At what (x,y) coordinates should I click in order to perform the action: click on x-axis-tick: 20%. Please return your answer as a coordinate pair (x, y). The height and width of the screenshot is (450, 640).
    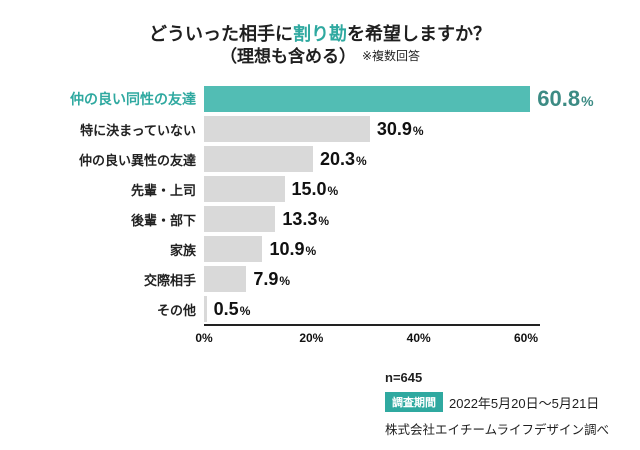
    Looking at the image, I should click on (311, 338).